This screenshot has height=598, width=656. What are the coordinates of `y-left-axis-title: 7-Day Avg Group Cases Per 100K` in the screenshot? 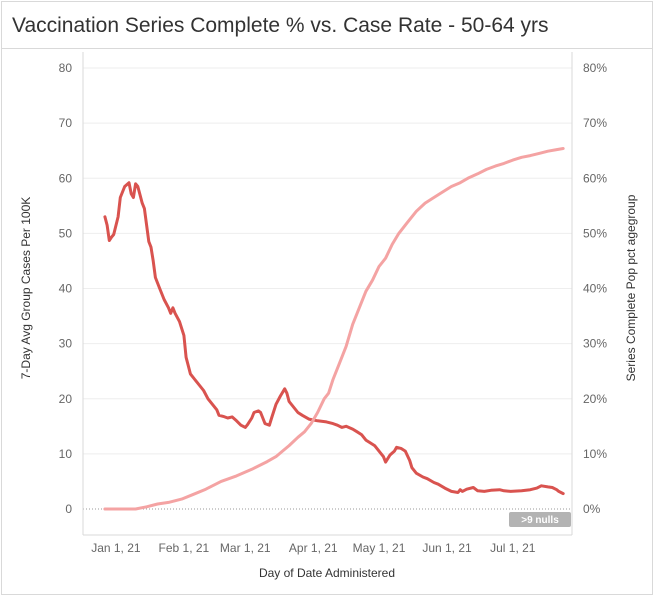 It's located at (26, 288).